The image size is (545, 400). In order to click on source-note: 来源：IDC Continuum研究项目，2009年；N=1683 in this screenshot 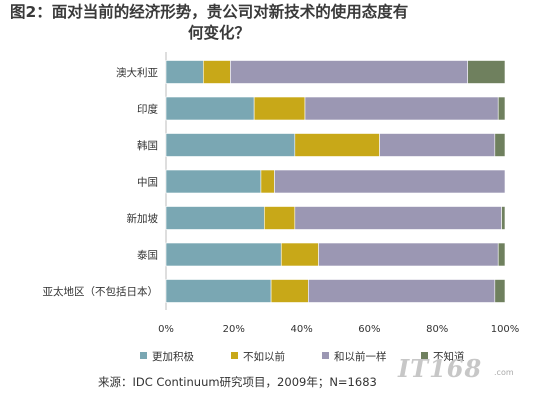, I will do `click(237, 382)`.